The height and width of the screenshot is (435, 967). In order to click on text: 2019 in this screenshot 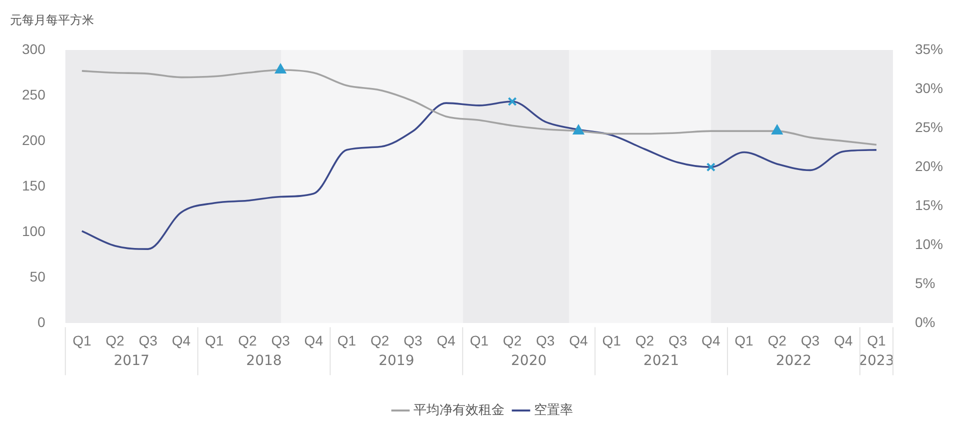, I will do `click(396, 360)`.